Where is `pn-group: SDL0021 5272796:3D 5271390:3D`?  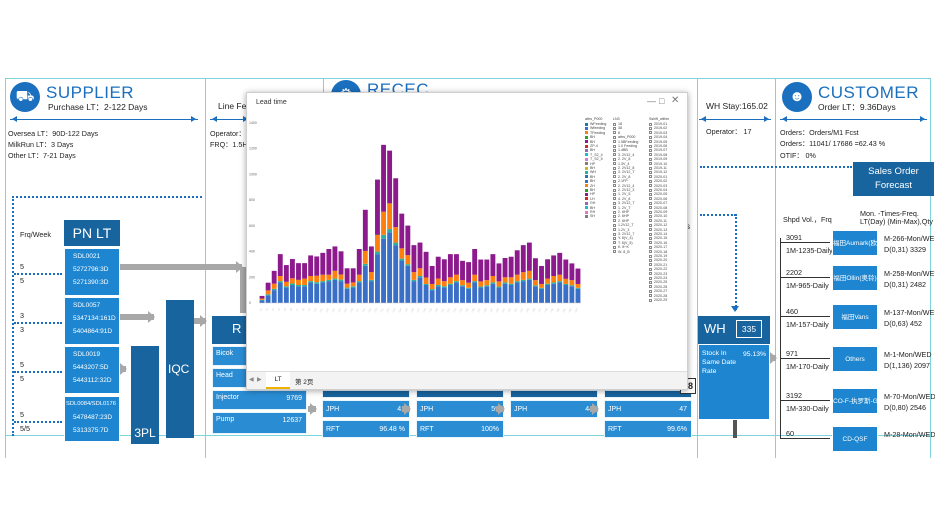
pn-group: SDL0021 5272796:3D 5271390:3D is located at coordinates (92, 272).